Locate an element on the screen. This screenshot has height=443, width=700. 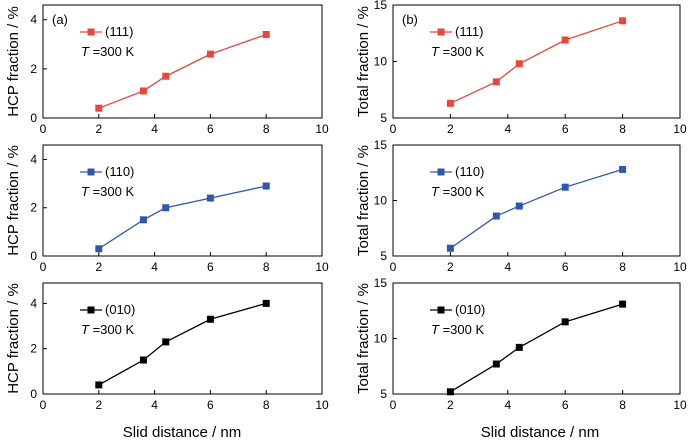
subplot-a-top: 0 2 4 6 8 10 0 2 4 HCP fraction / % (111) T =300 K is located at coordinates (167, 70).